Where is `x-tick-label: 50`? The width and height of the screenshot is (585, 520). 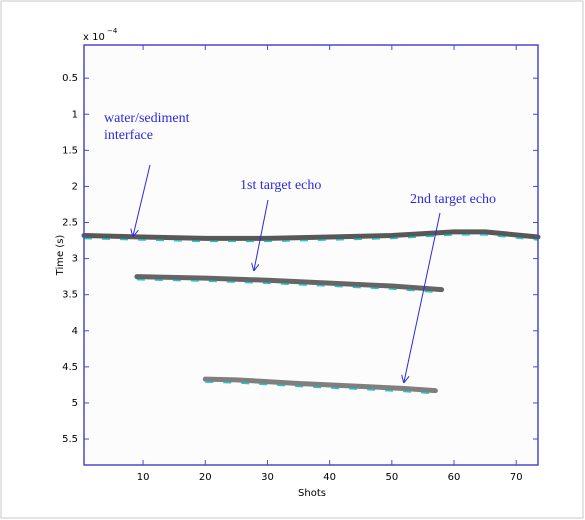 x-tick-label: 50 is located at coordinates (391, 477).